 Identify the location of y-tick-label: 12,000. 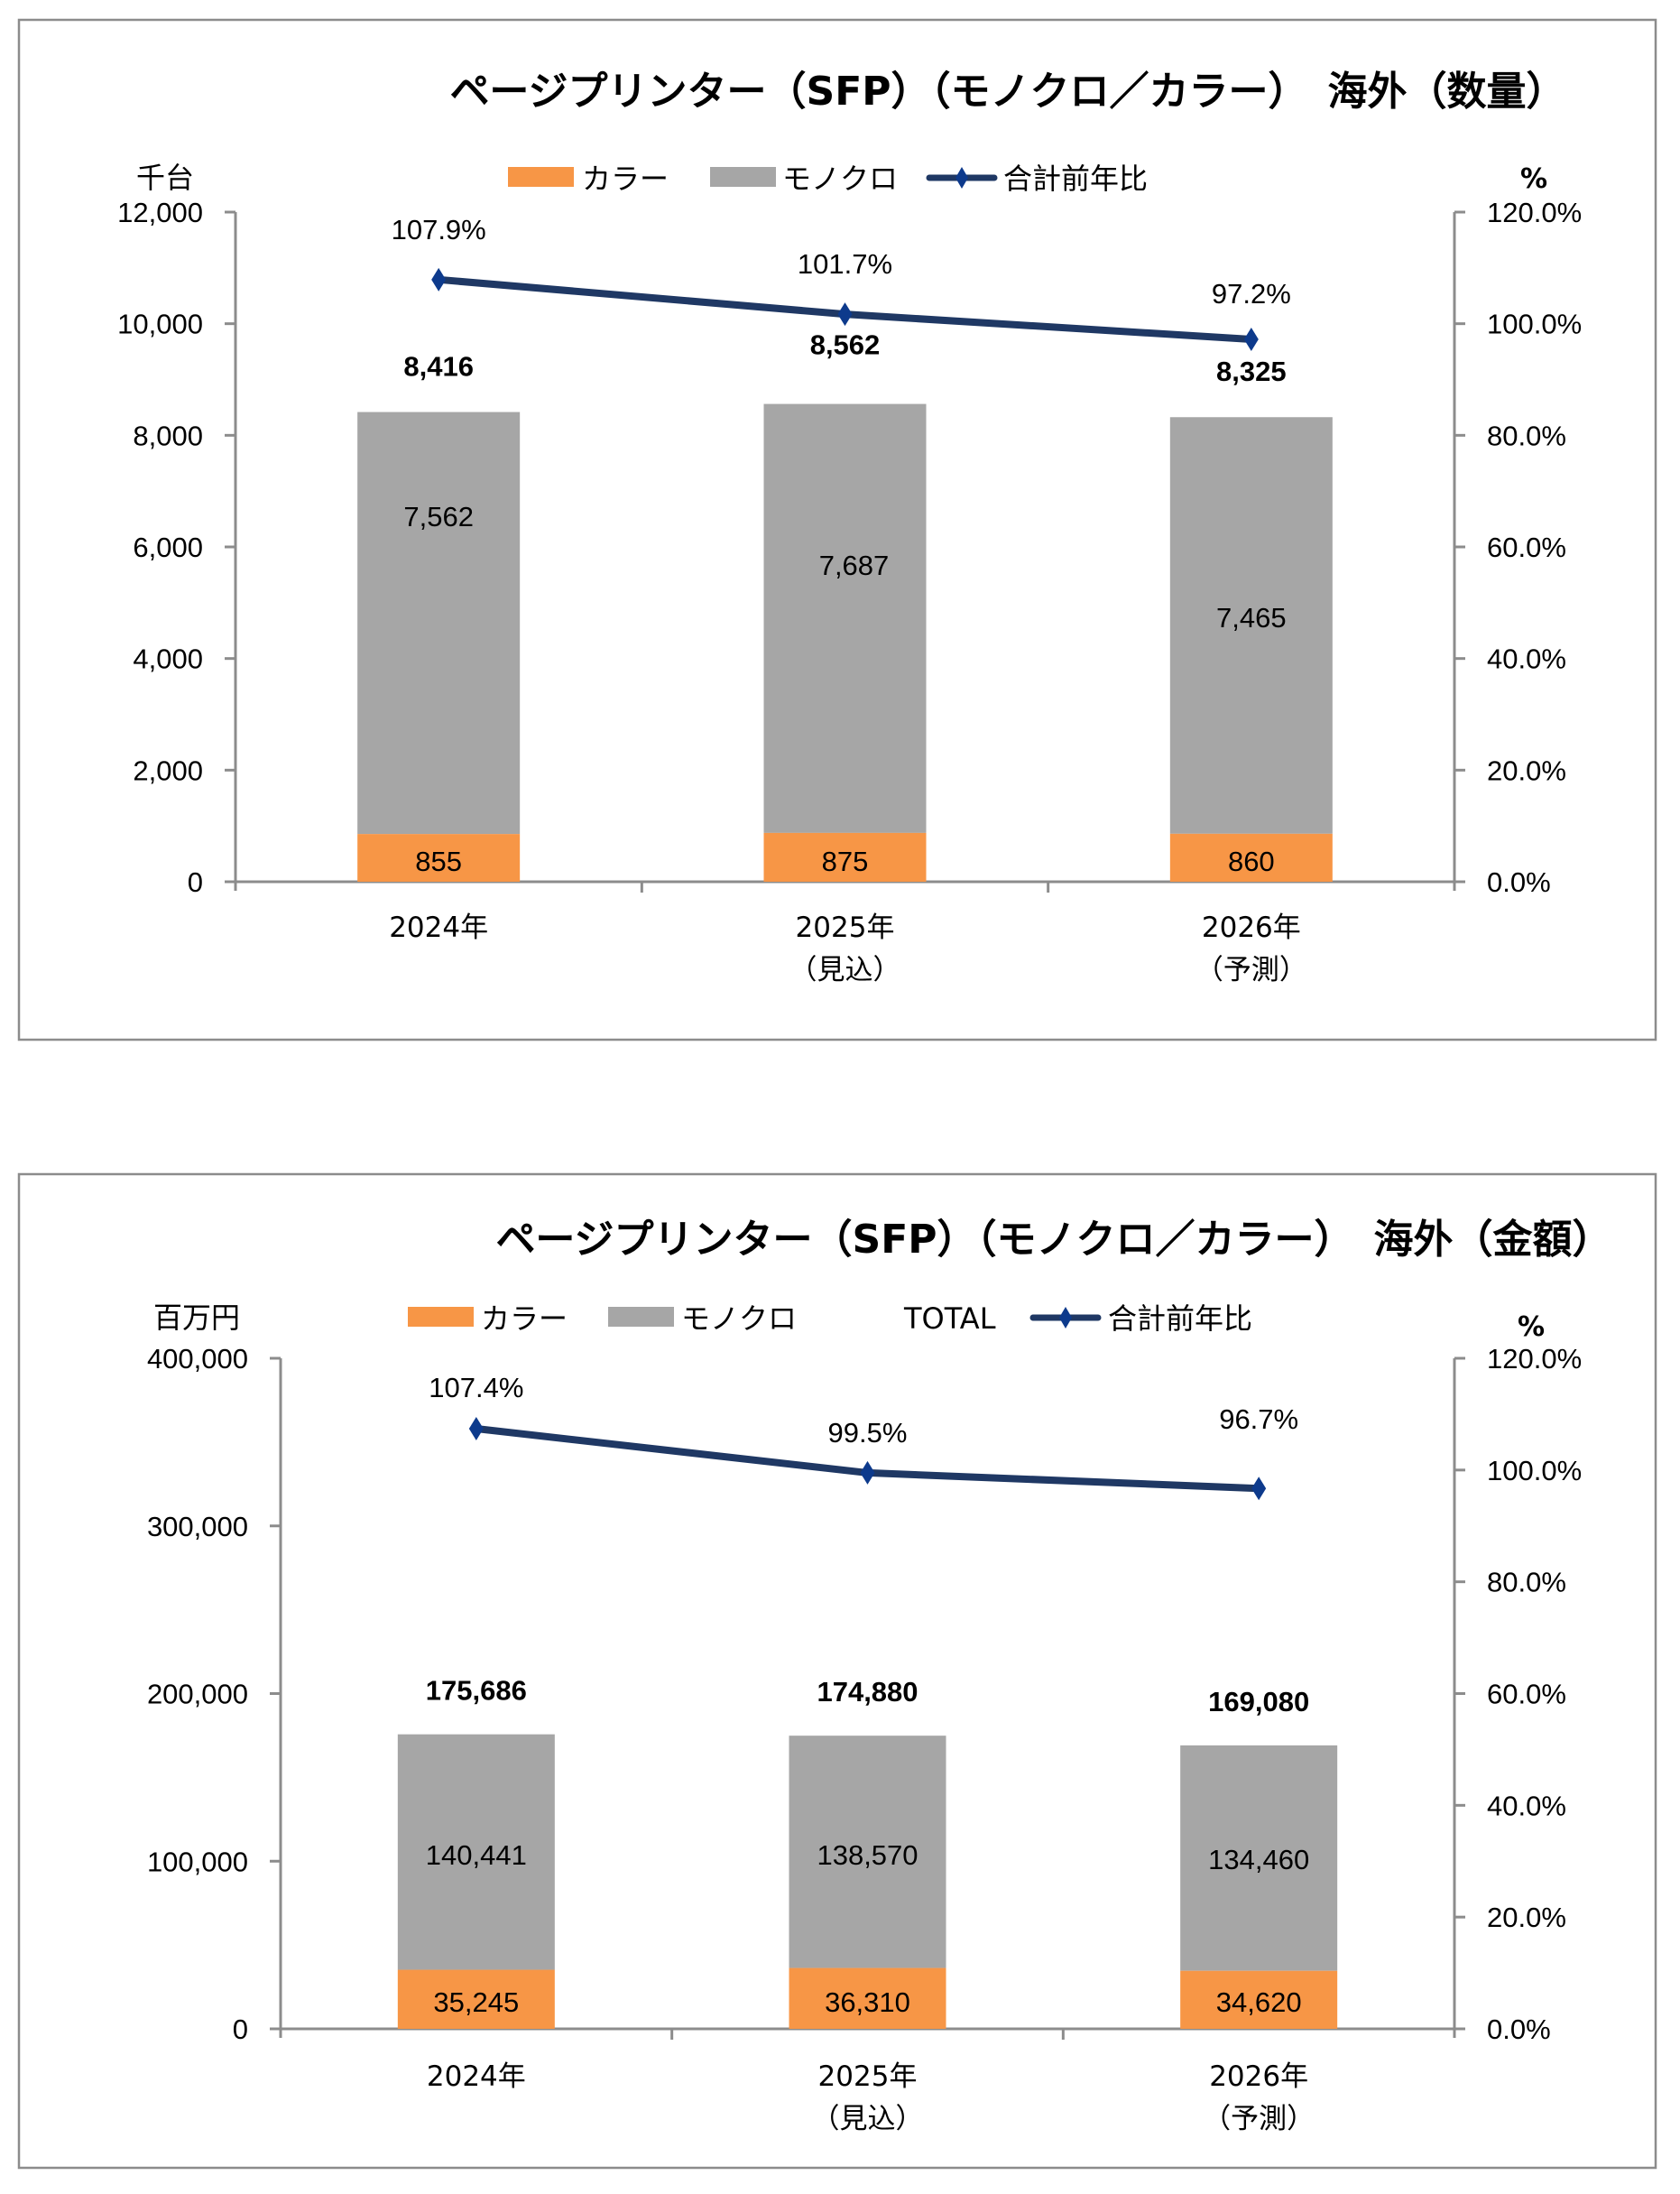
(160, 212).